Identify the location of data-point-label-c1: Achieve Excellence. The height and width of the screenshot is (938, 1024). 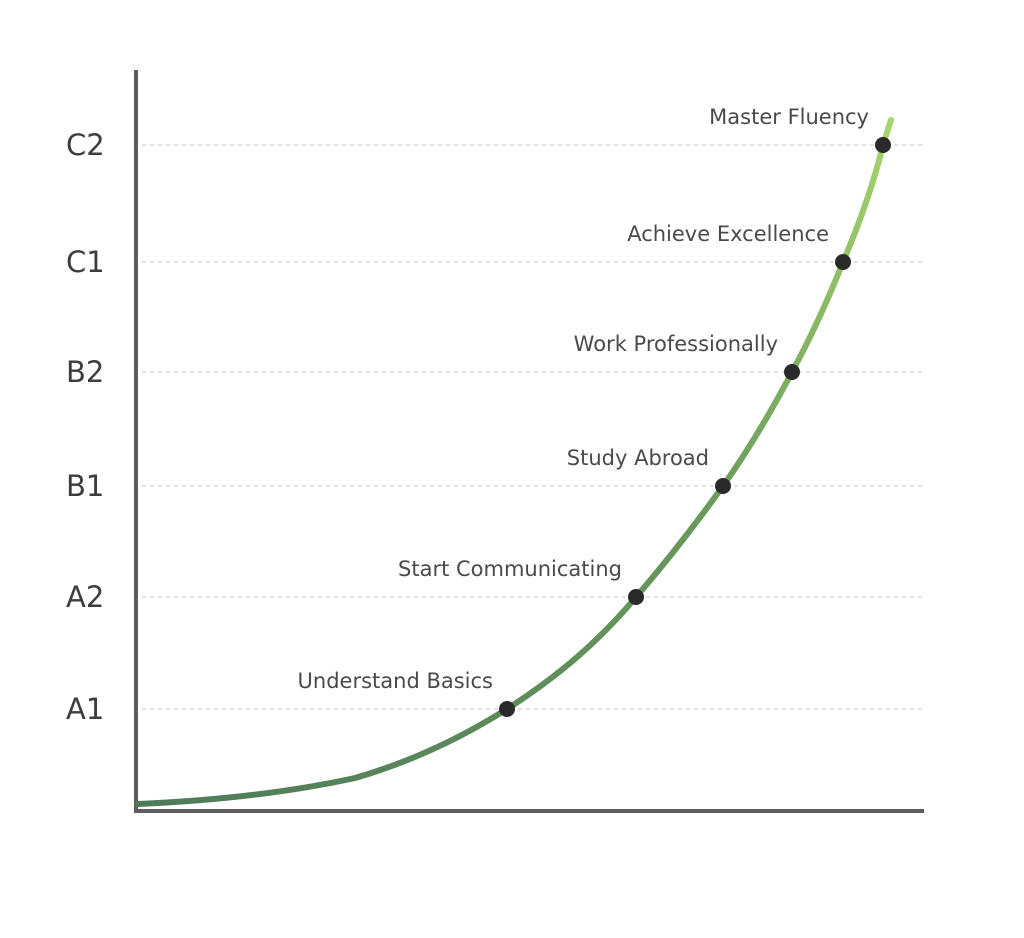
(728, 234).